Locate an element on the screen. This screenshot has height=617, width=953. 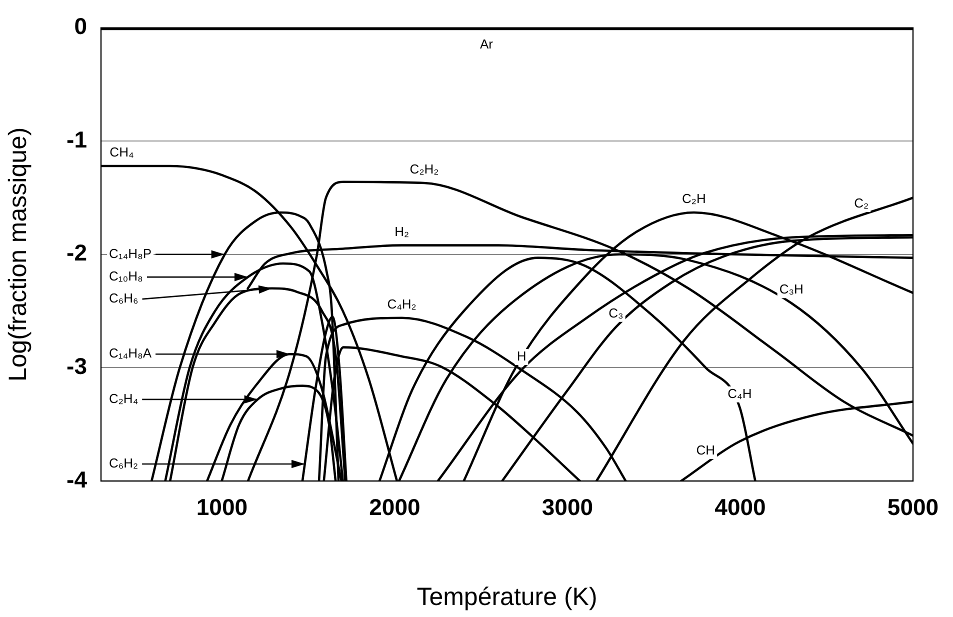
annotation: C₂H₄ is located at coordinates (123, 398).